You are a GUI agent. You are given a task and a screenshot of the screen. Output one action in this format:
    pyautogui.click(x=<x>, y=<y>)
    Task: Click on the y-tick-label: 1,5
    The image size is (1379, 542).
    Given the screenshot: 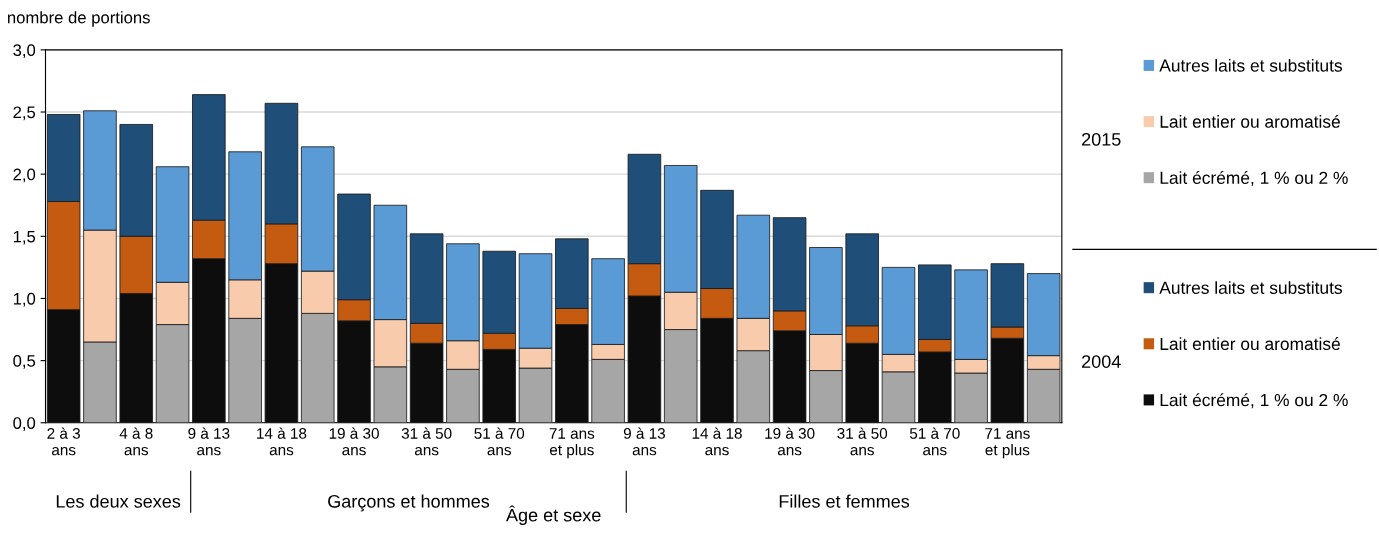 What is the action you would take?
    pyautogui.click(x=24, y=237)
    